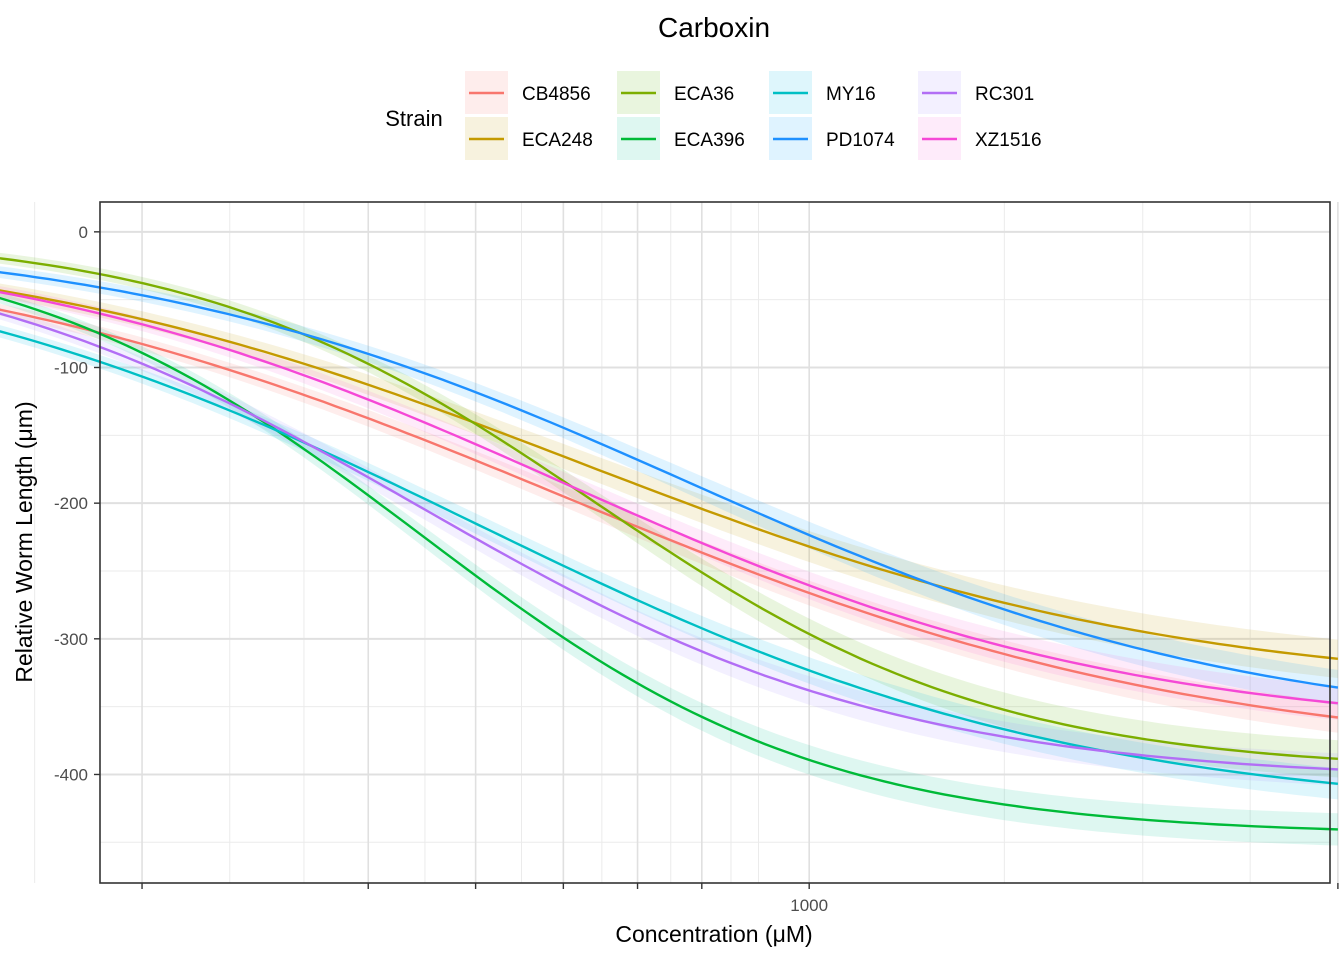 The height and width of the screenshot is (960, 1344). I want to click on legend-label: ECA36, so click(704, 94).